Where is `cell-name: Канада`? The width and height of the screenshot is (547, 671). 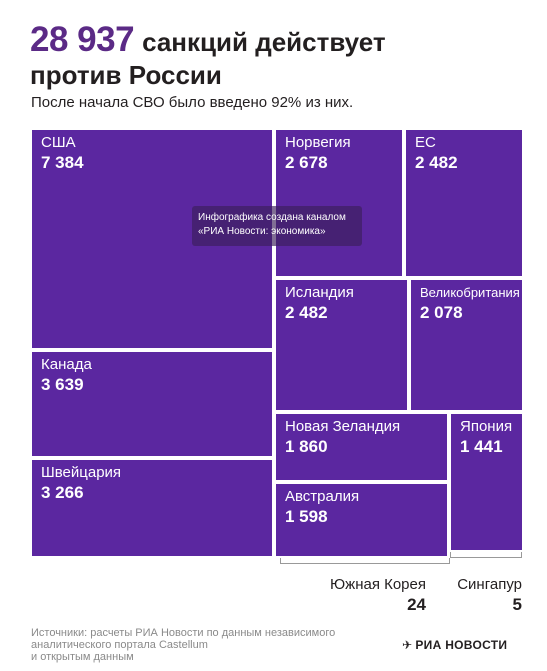
cell-name: Канада is located at coordinates (66, 364).